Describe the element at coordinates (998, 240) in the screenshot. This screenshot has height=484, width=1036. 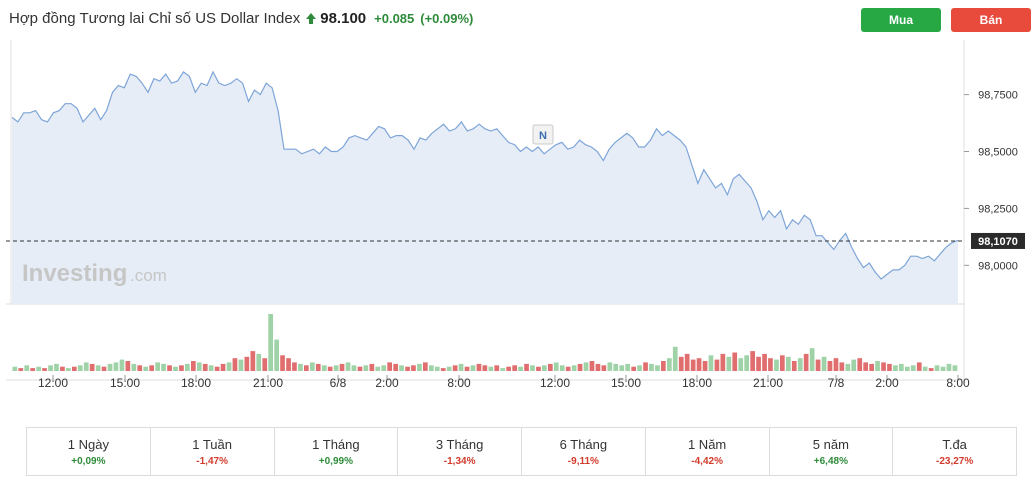
I see `current-price-tag: 98,1070` at that location.